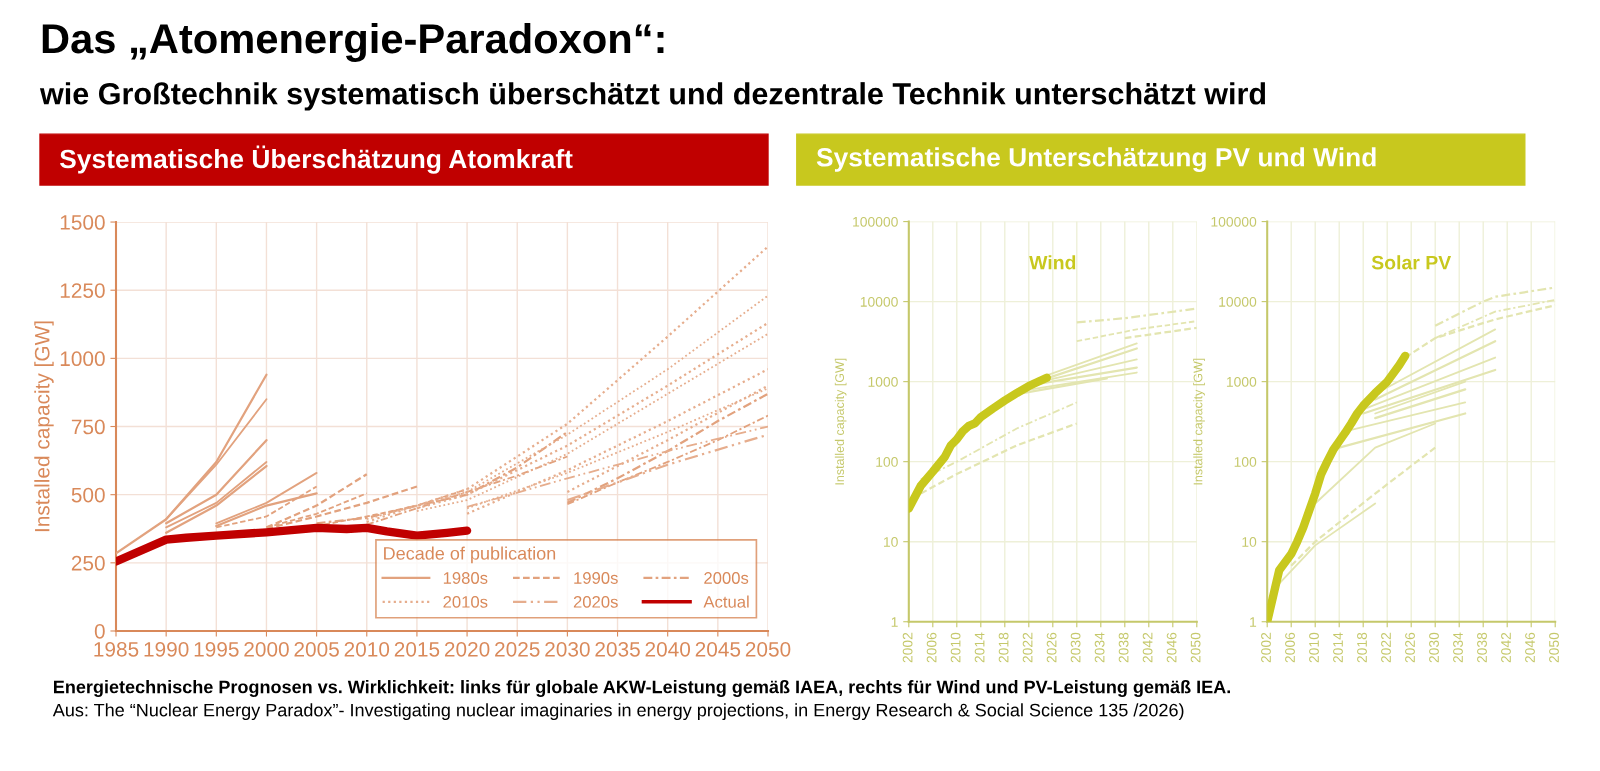  What do you see at coordinates (82, 290) in the screenshot?
I see `y-tick-label: 1250` at bounding box center [82, 290].